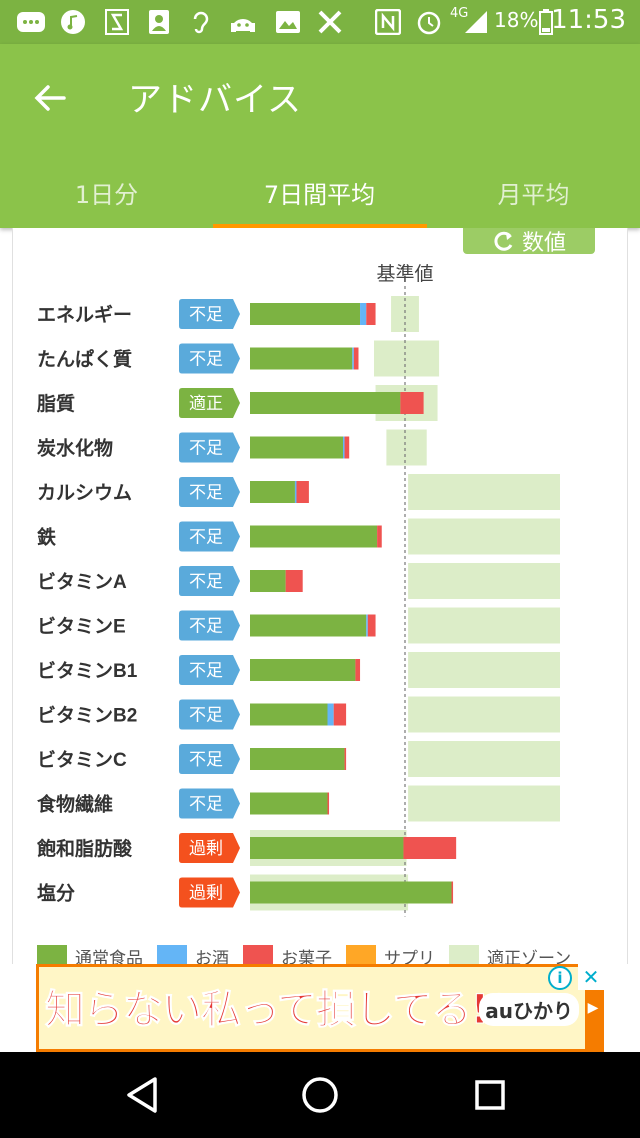  Describe the element at coordinates (84, 848) in the screenshot. I see `nutrient-label: 飽和脂肪酸` at that location.